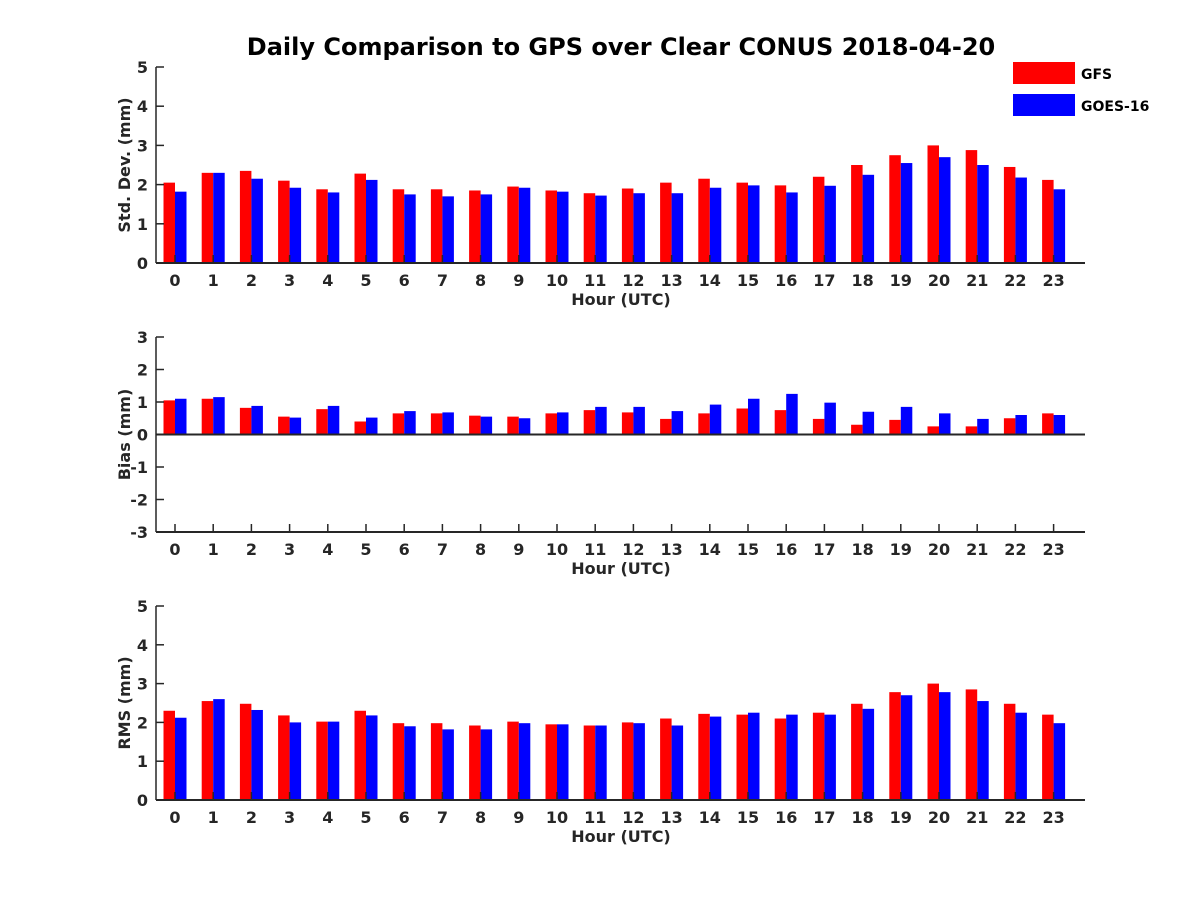  Describe the element at coordinates (518, 280) in the screenshot. I see `std-dev-xtick-label: 9` at that location.